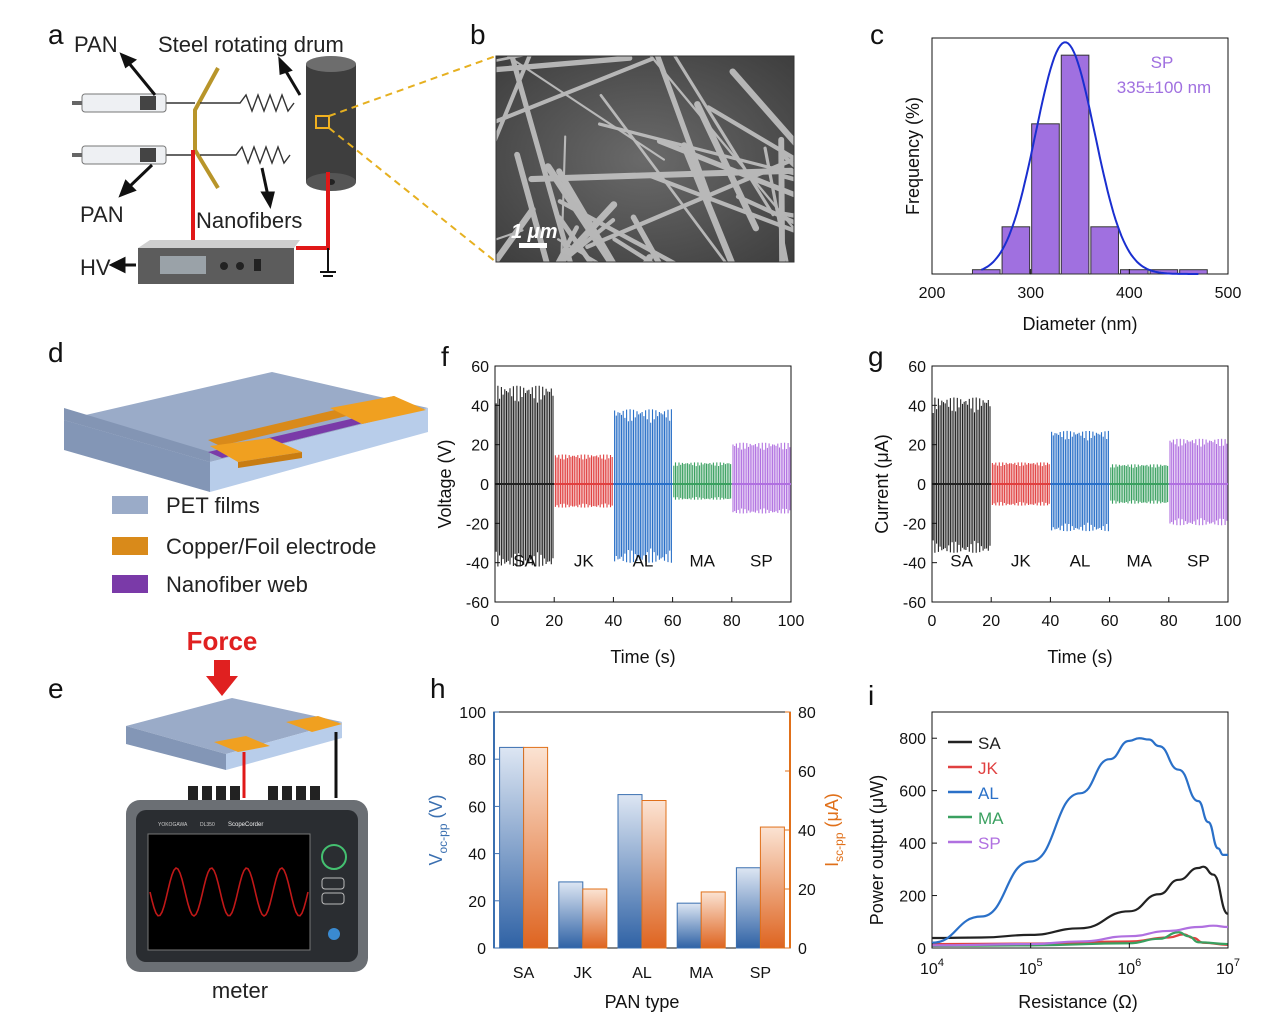  What do you see at coordinates (1228, 621) in the screenshot?
I see `tick-x: 100` at bounding box center [1228, 621].